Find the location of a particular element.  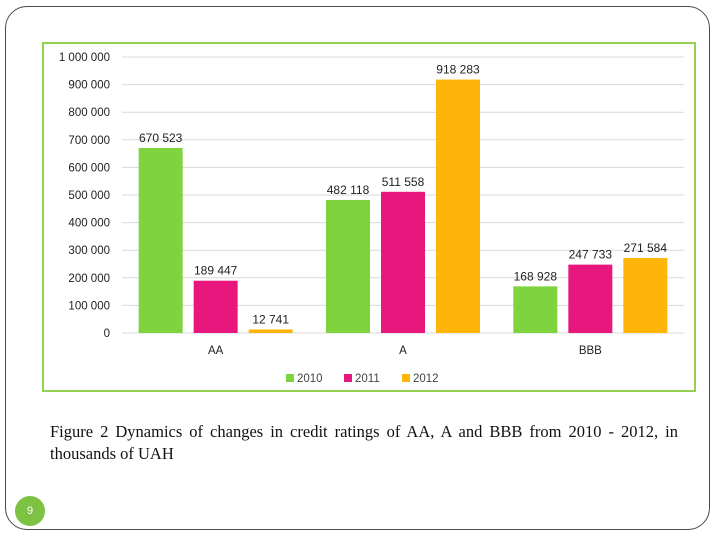

data-label: 168 928 is located at coordinates (536, 276).